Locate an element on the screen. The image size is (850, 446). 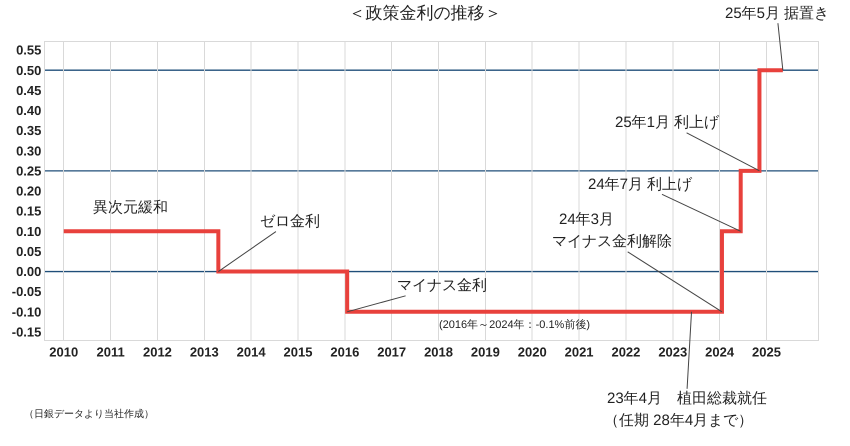
y-tick-label: 0.20 is located at coordinates (29, 191).